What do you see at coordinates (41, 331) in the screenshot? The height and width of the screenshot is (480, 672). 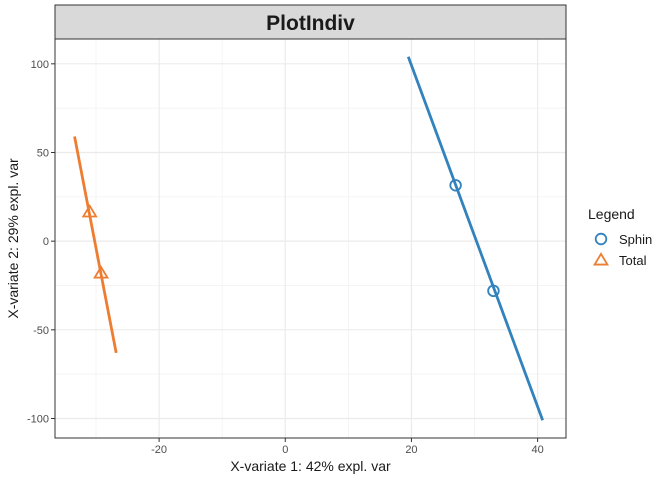 I see `y-tick-label: -50` at bounding box center [41, 331].